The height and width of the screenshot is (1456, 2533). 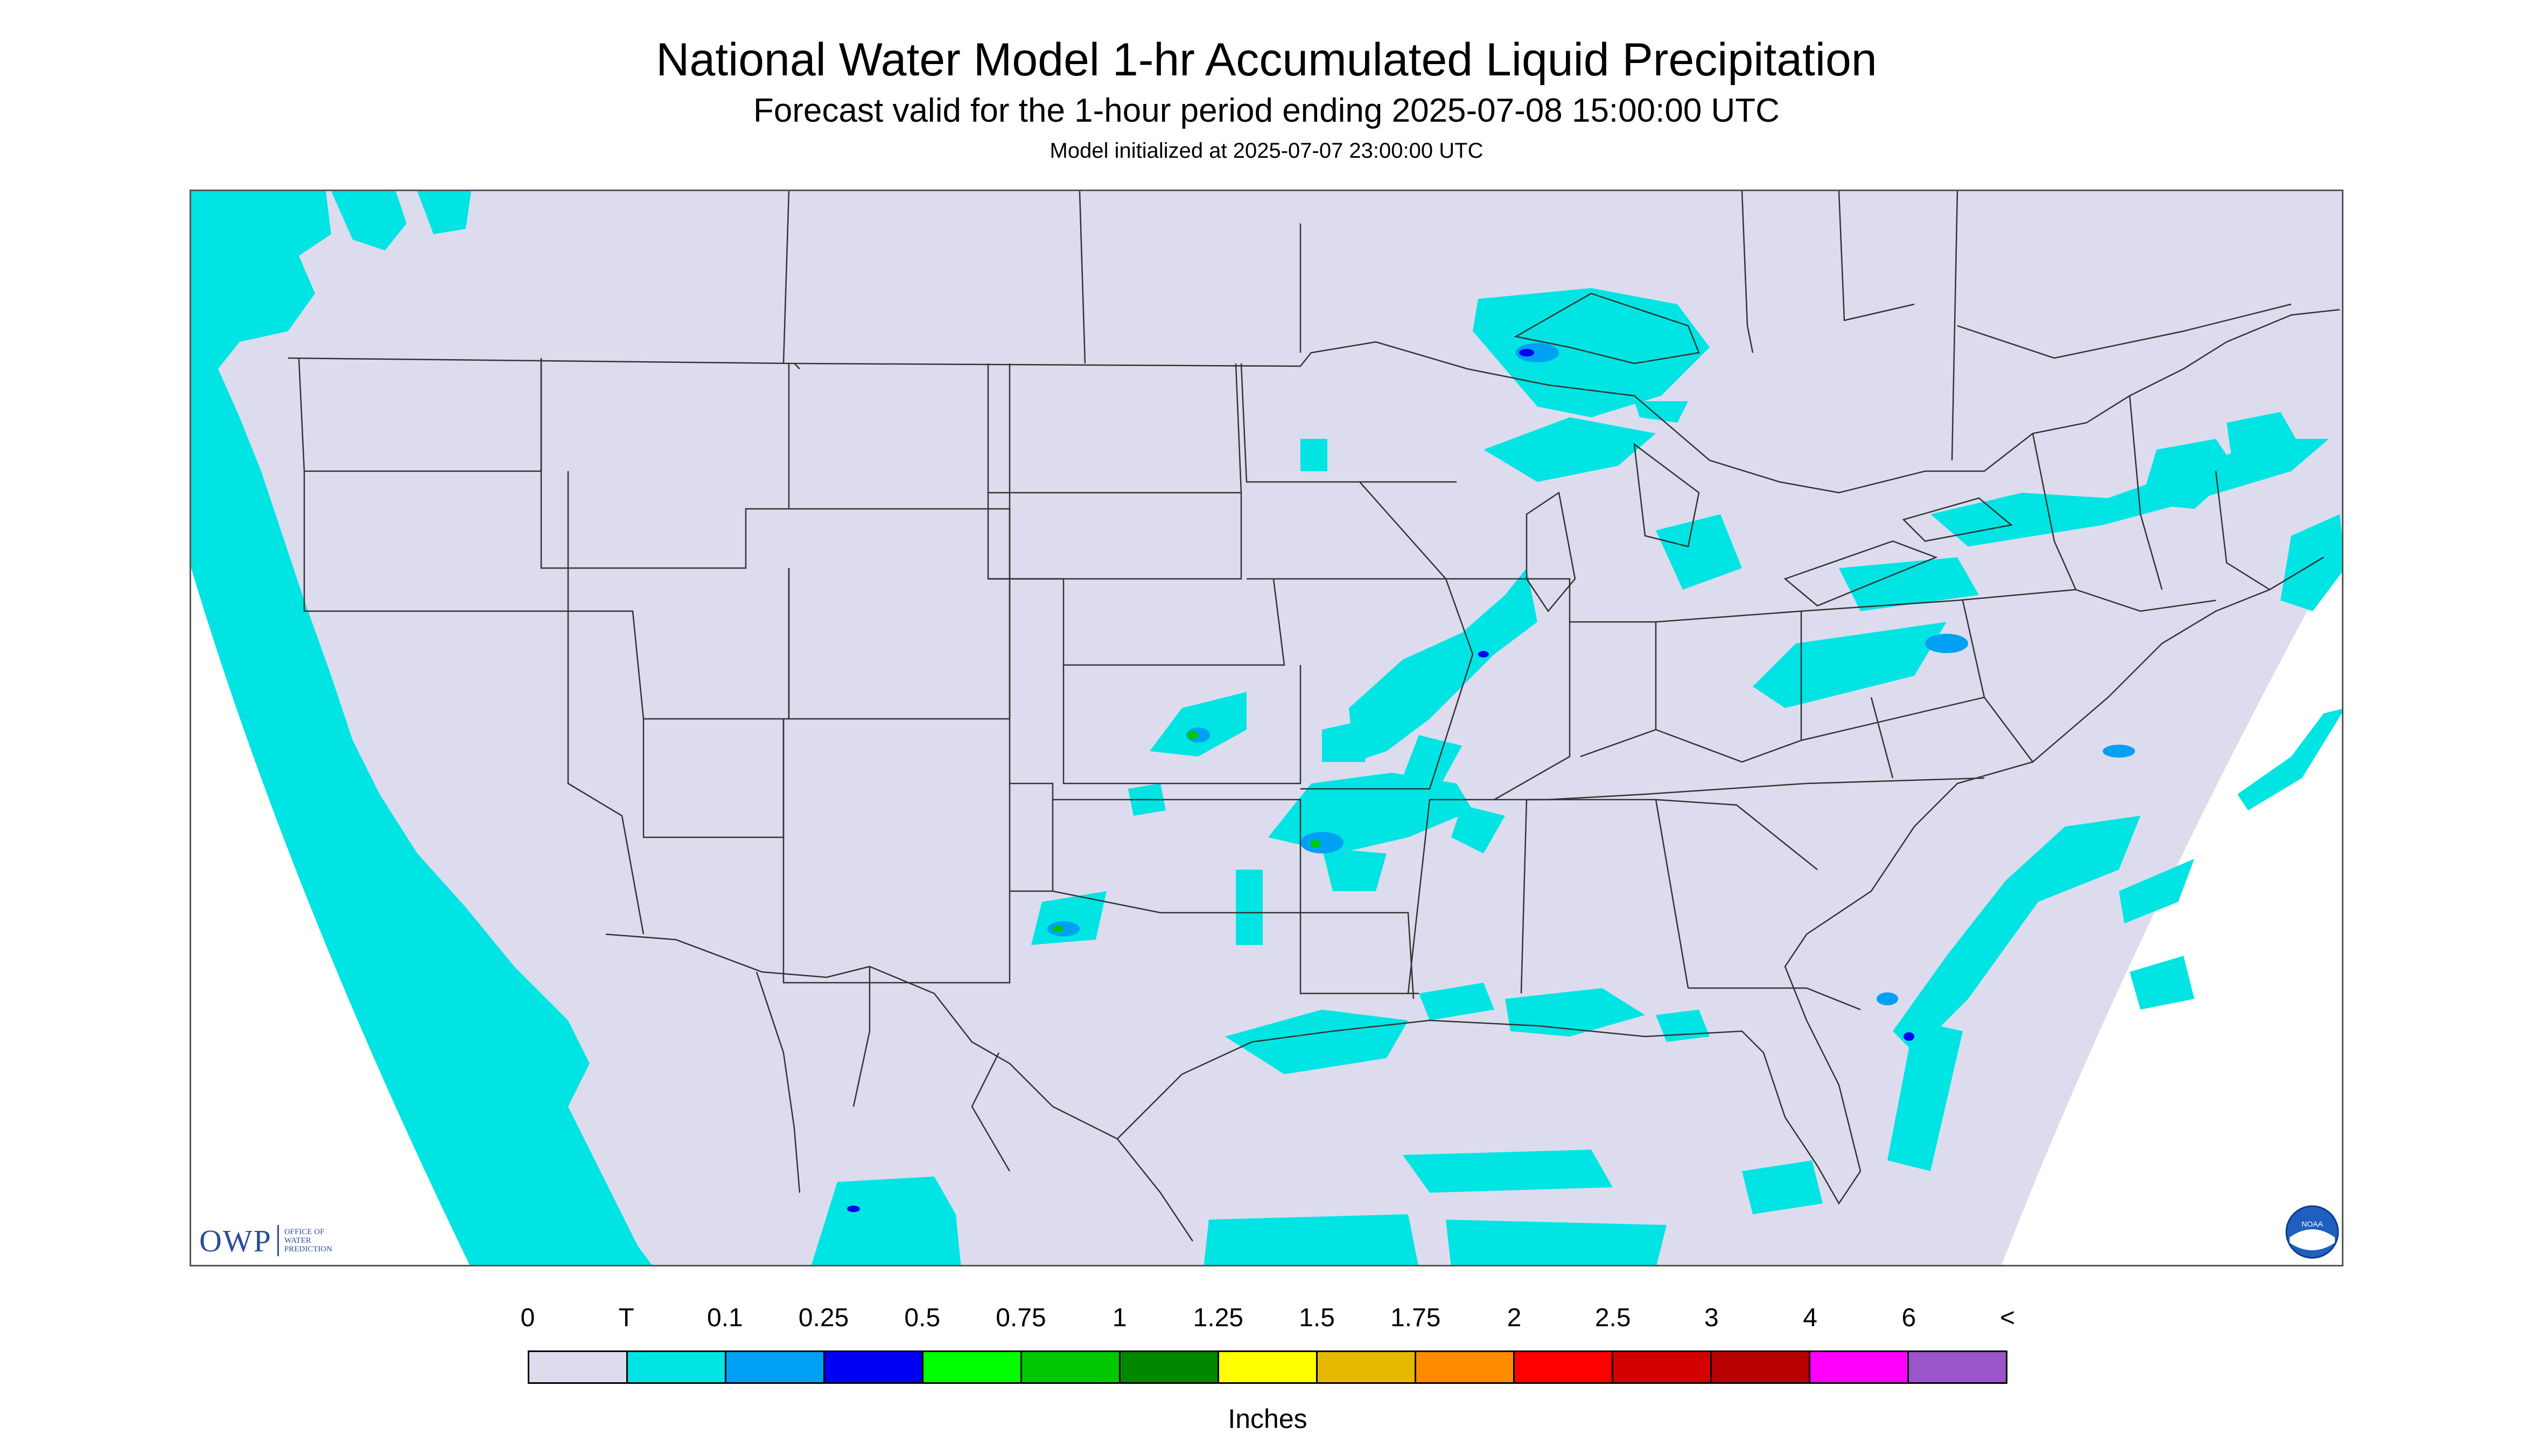 I want to click on legend-tick-label: 1.5, so click(x=1317, y=1318).